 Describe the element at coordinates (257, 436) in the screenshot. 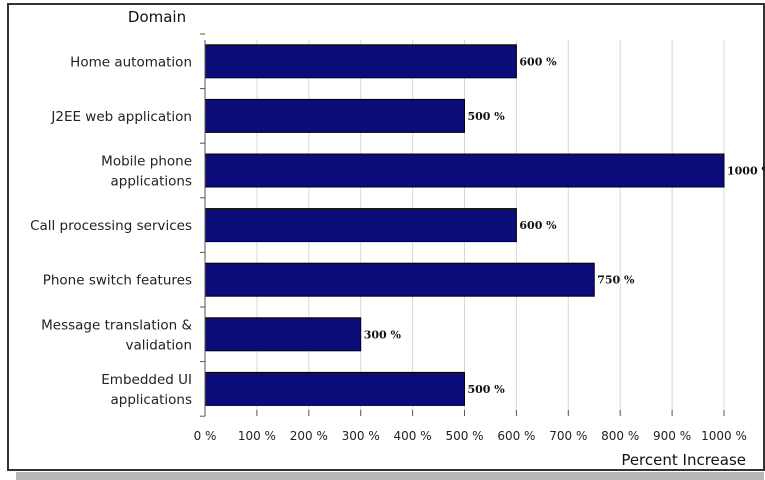

I see `x-tick-label: 100 %` at that location.